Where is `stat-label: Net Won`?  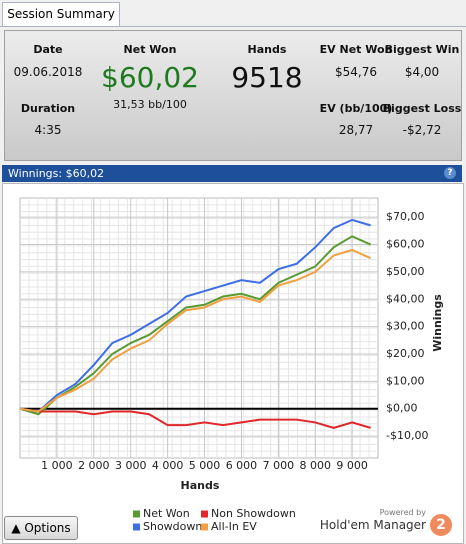
stat-label: Net Won is located at coordinates (150, 49).